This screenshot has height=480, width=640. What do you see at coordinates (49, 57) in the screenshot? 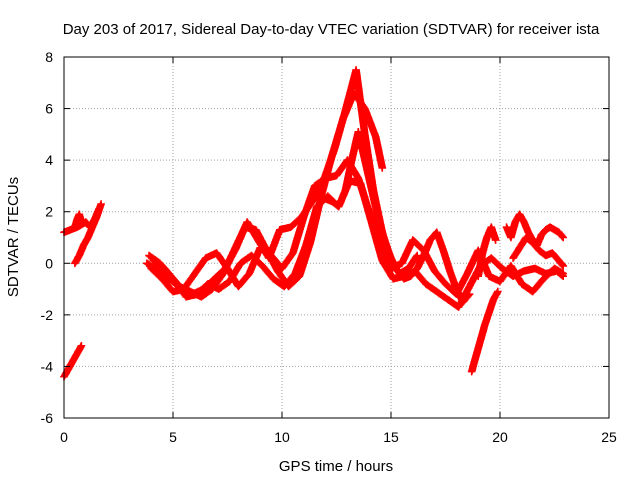
I see `y-tick-label: 8` at bounding box center [49, 57].